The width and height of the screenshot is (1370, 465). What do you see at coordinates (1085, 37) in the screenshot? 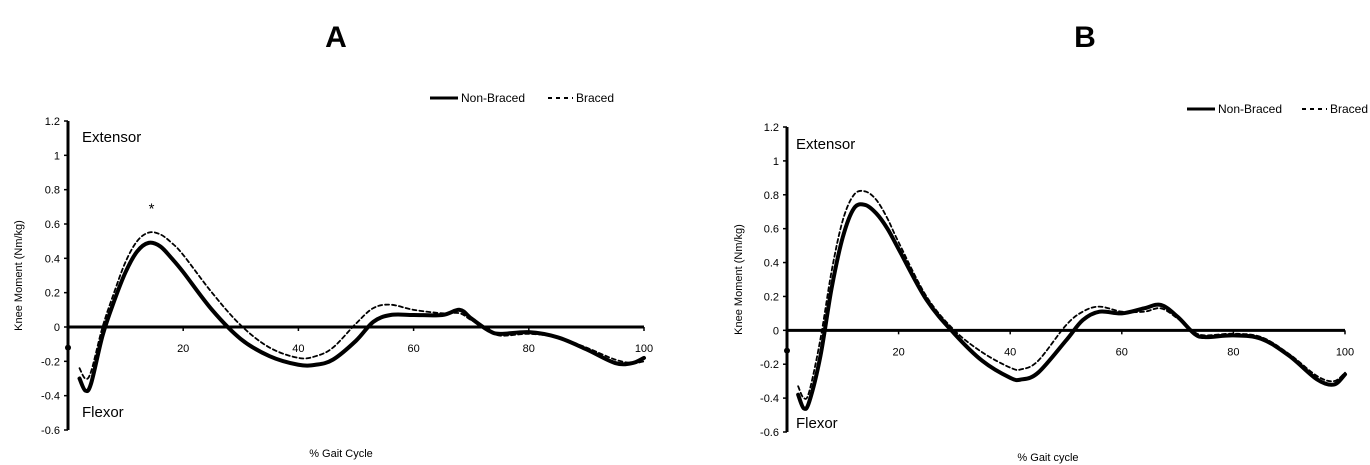
I see `panel-title-b: B` at bounding box center [1085, 37].